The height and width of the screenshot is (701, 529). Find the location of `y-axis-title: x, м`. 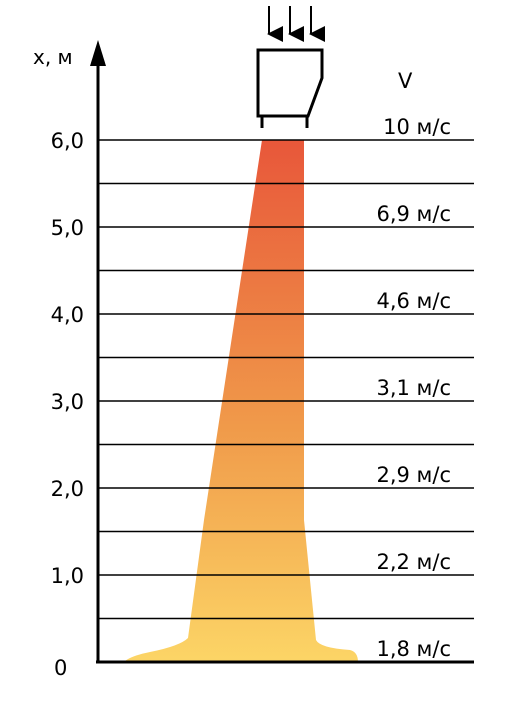

y-axis-title: x, м is located at coordinates (53, 57).